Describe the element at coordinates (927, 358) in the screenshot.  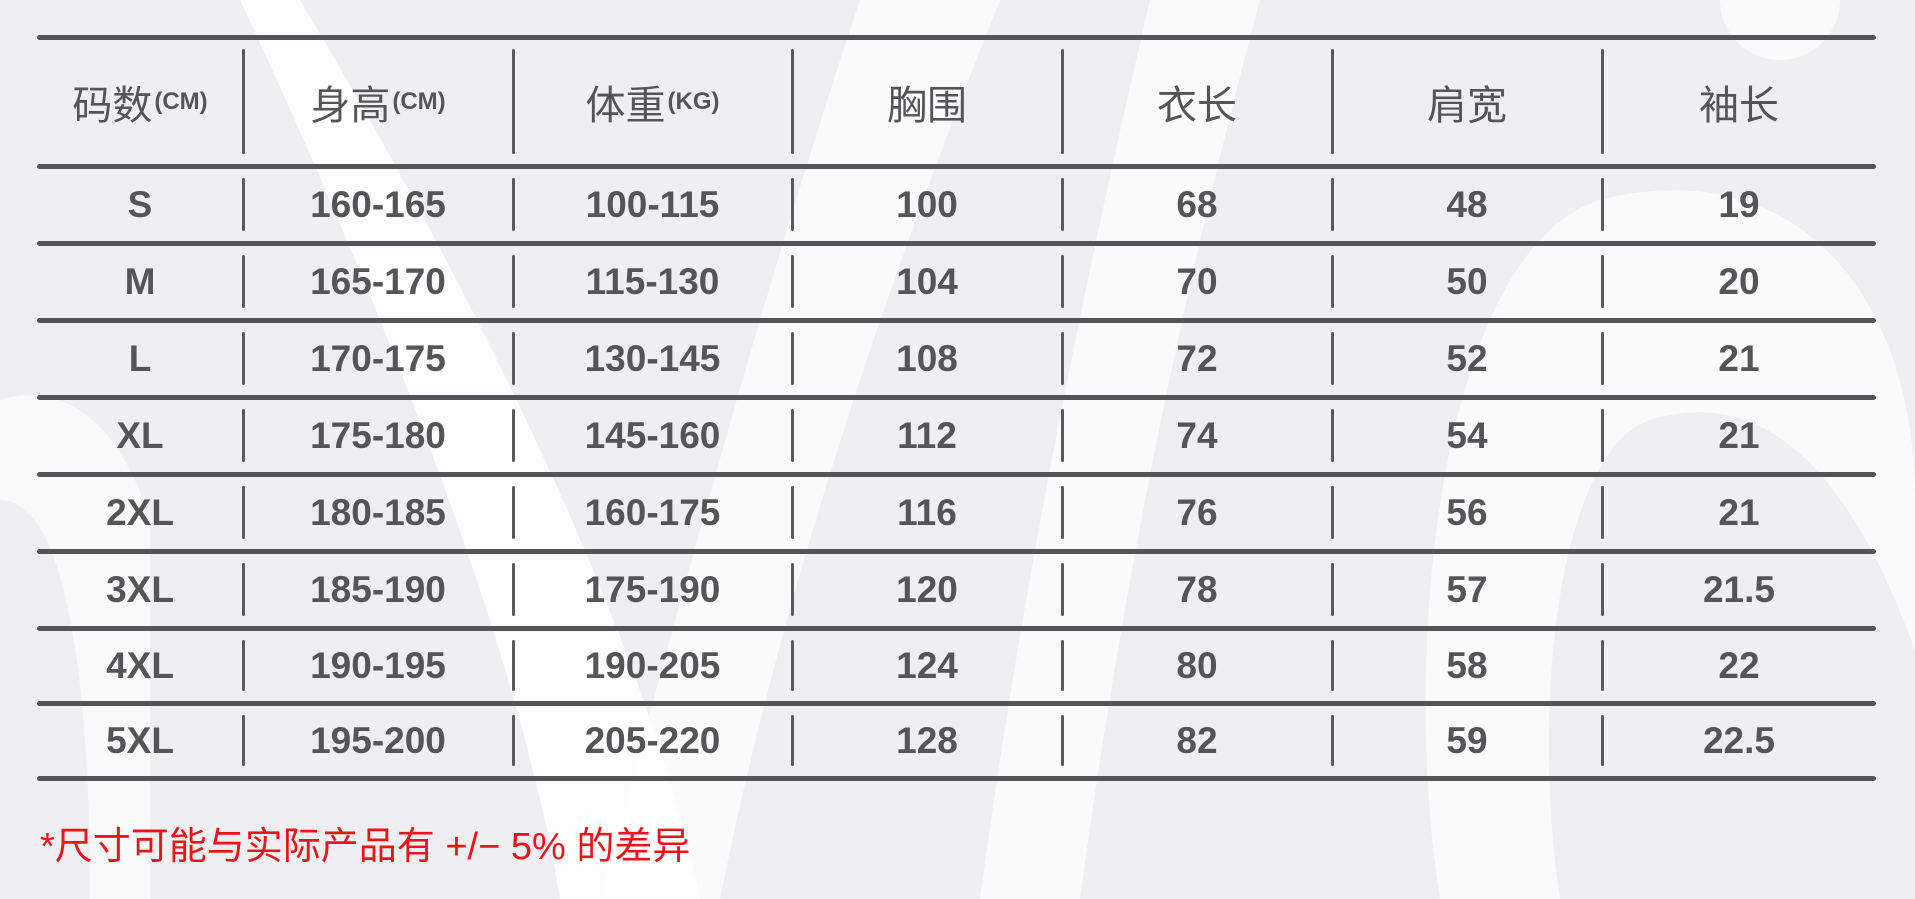
I see `cell-chest: 108` at that location.